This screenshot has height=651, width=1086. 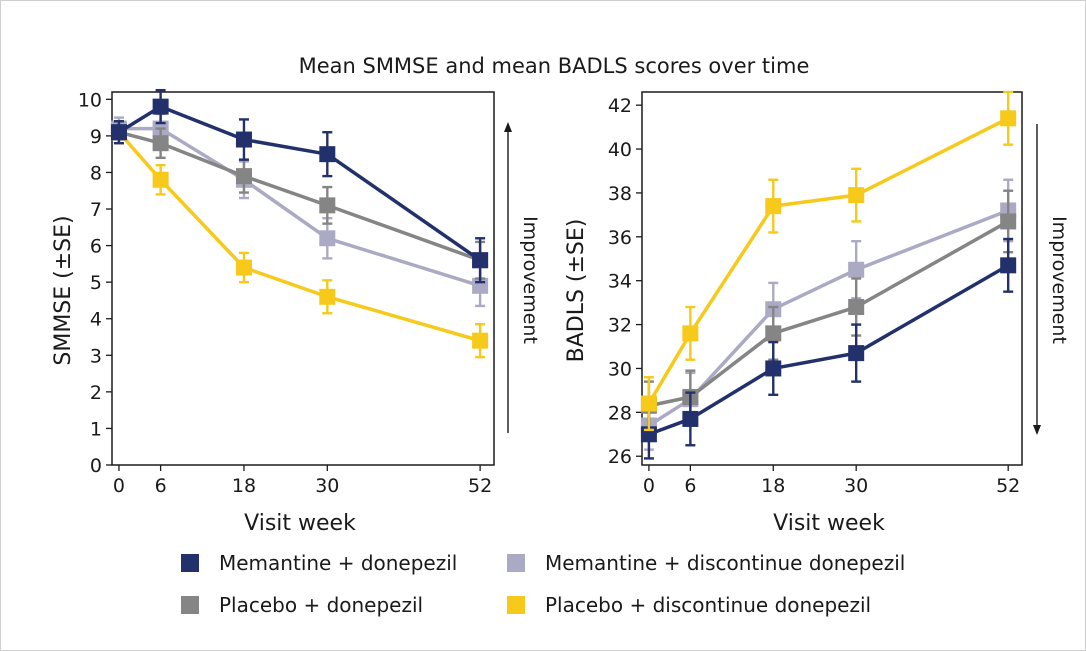 I want to click on smmse-y-tick-label: 4, so click(x=96, y=320).